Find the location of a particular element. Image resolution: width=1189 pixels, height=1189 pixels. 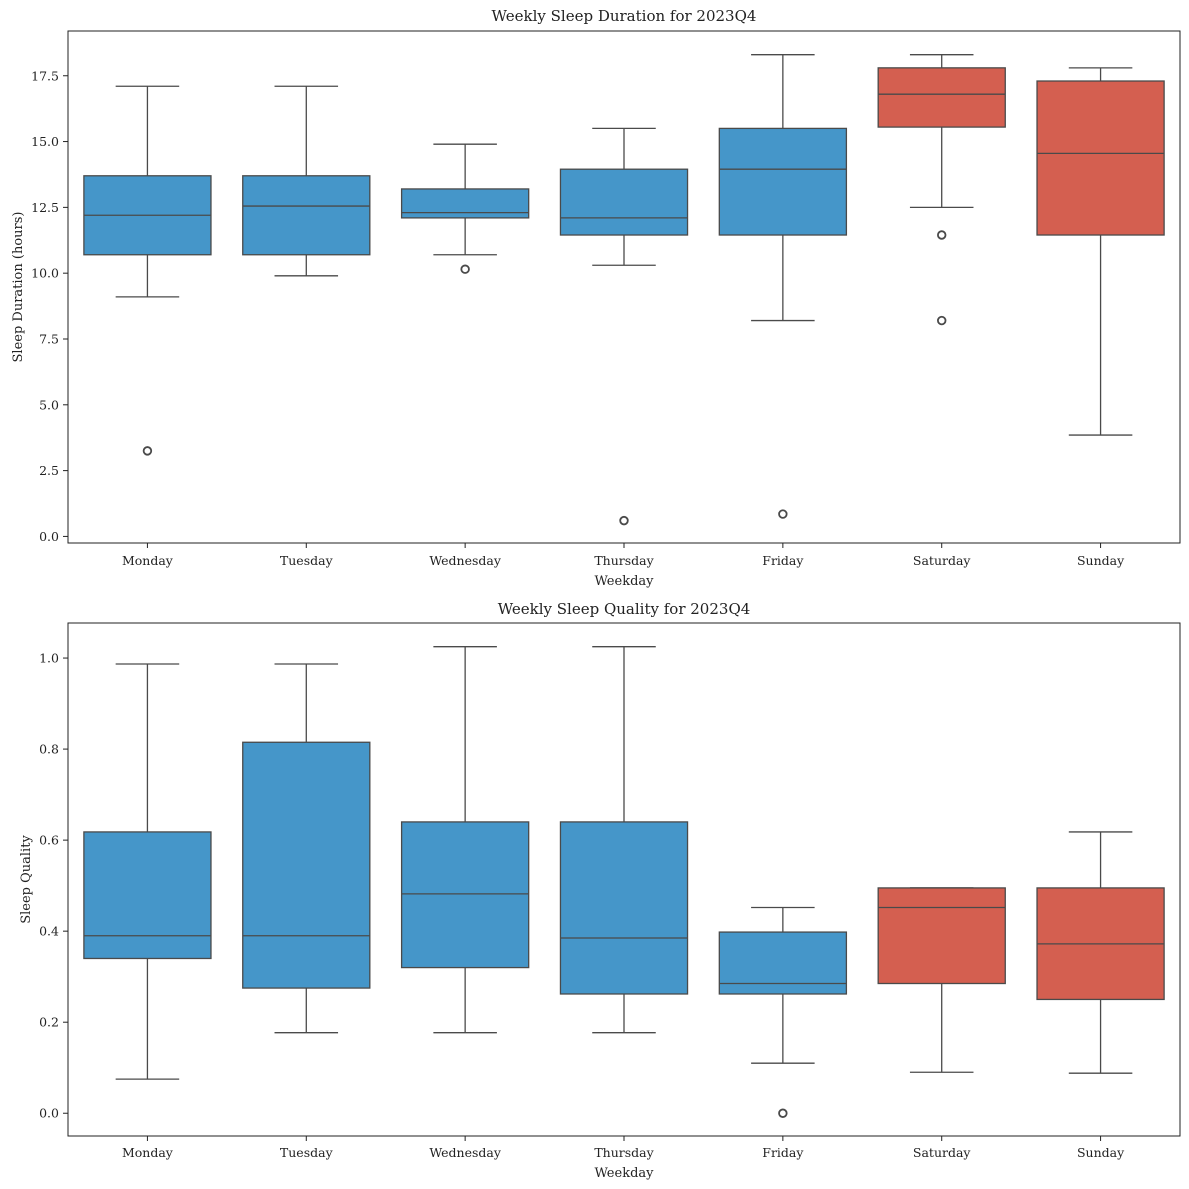

y-tick-label: 0.2 is located at coordinates (49, 1022).